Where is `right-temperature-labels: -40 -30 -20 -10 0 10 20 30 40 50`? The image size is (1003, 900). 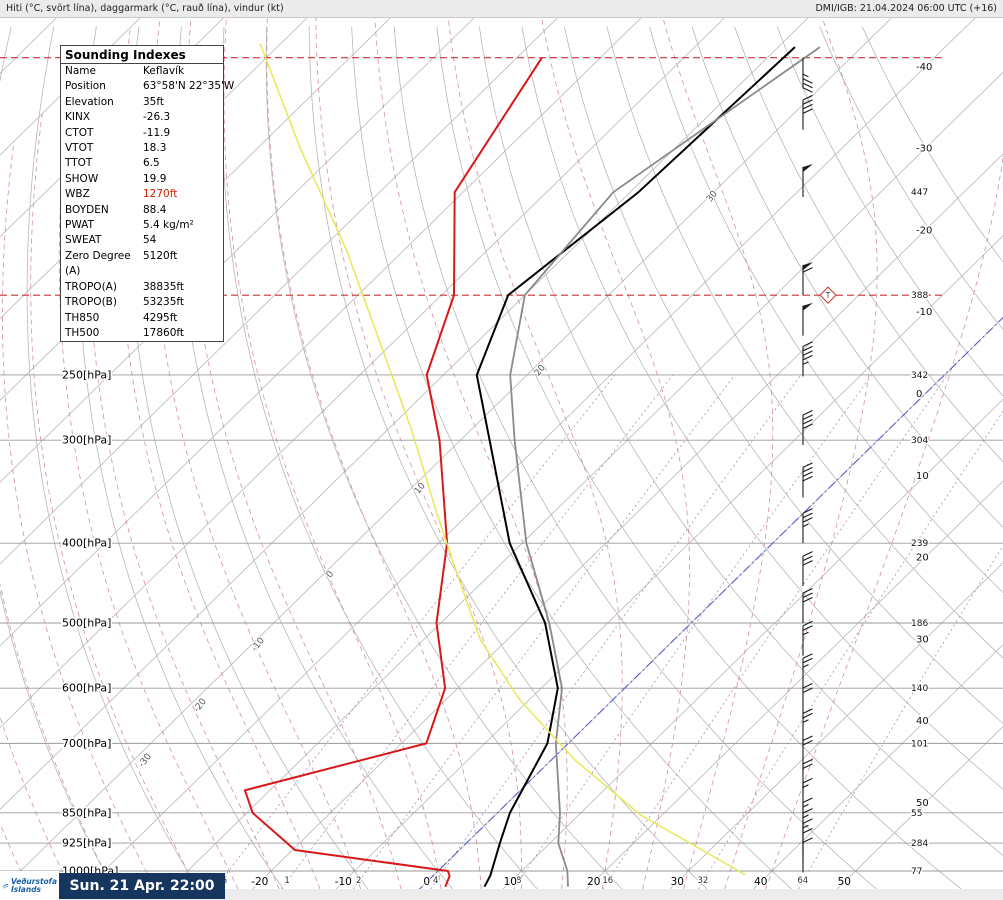
right-temperature-labels: -40 -30 -20 -10 0 10 20 30 40 50 is located at coordinates (924, 436).